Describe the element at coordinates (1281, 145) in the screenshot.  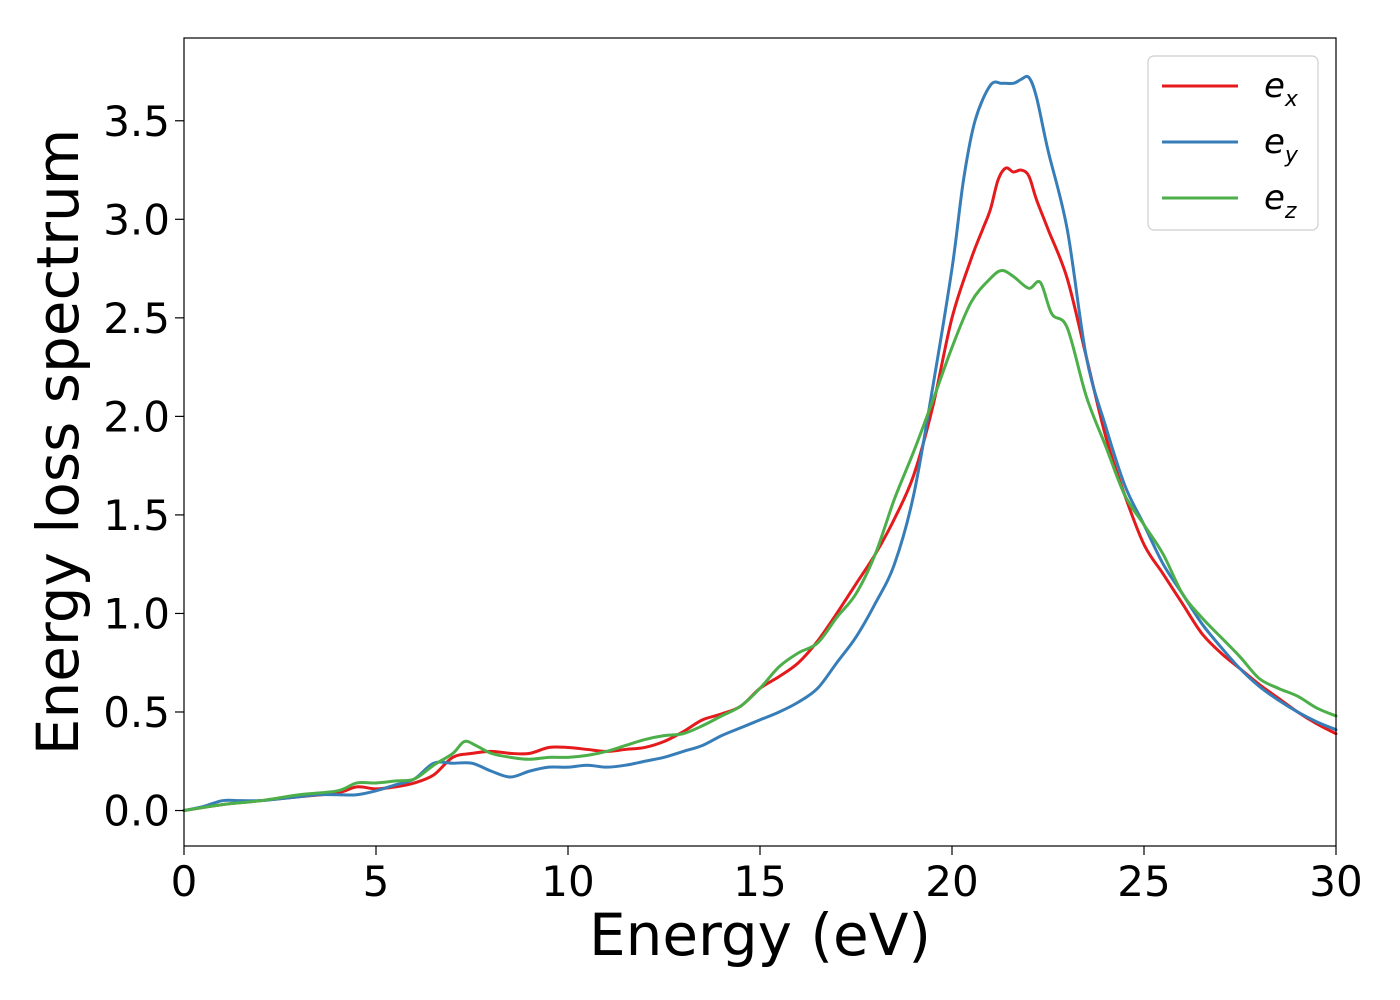
I see `legend-label-y: ey` at that location.